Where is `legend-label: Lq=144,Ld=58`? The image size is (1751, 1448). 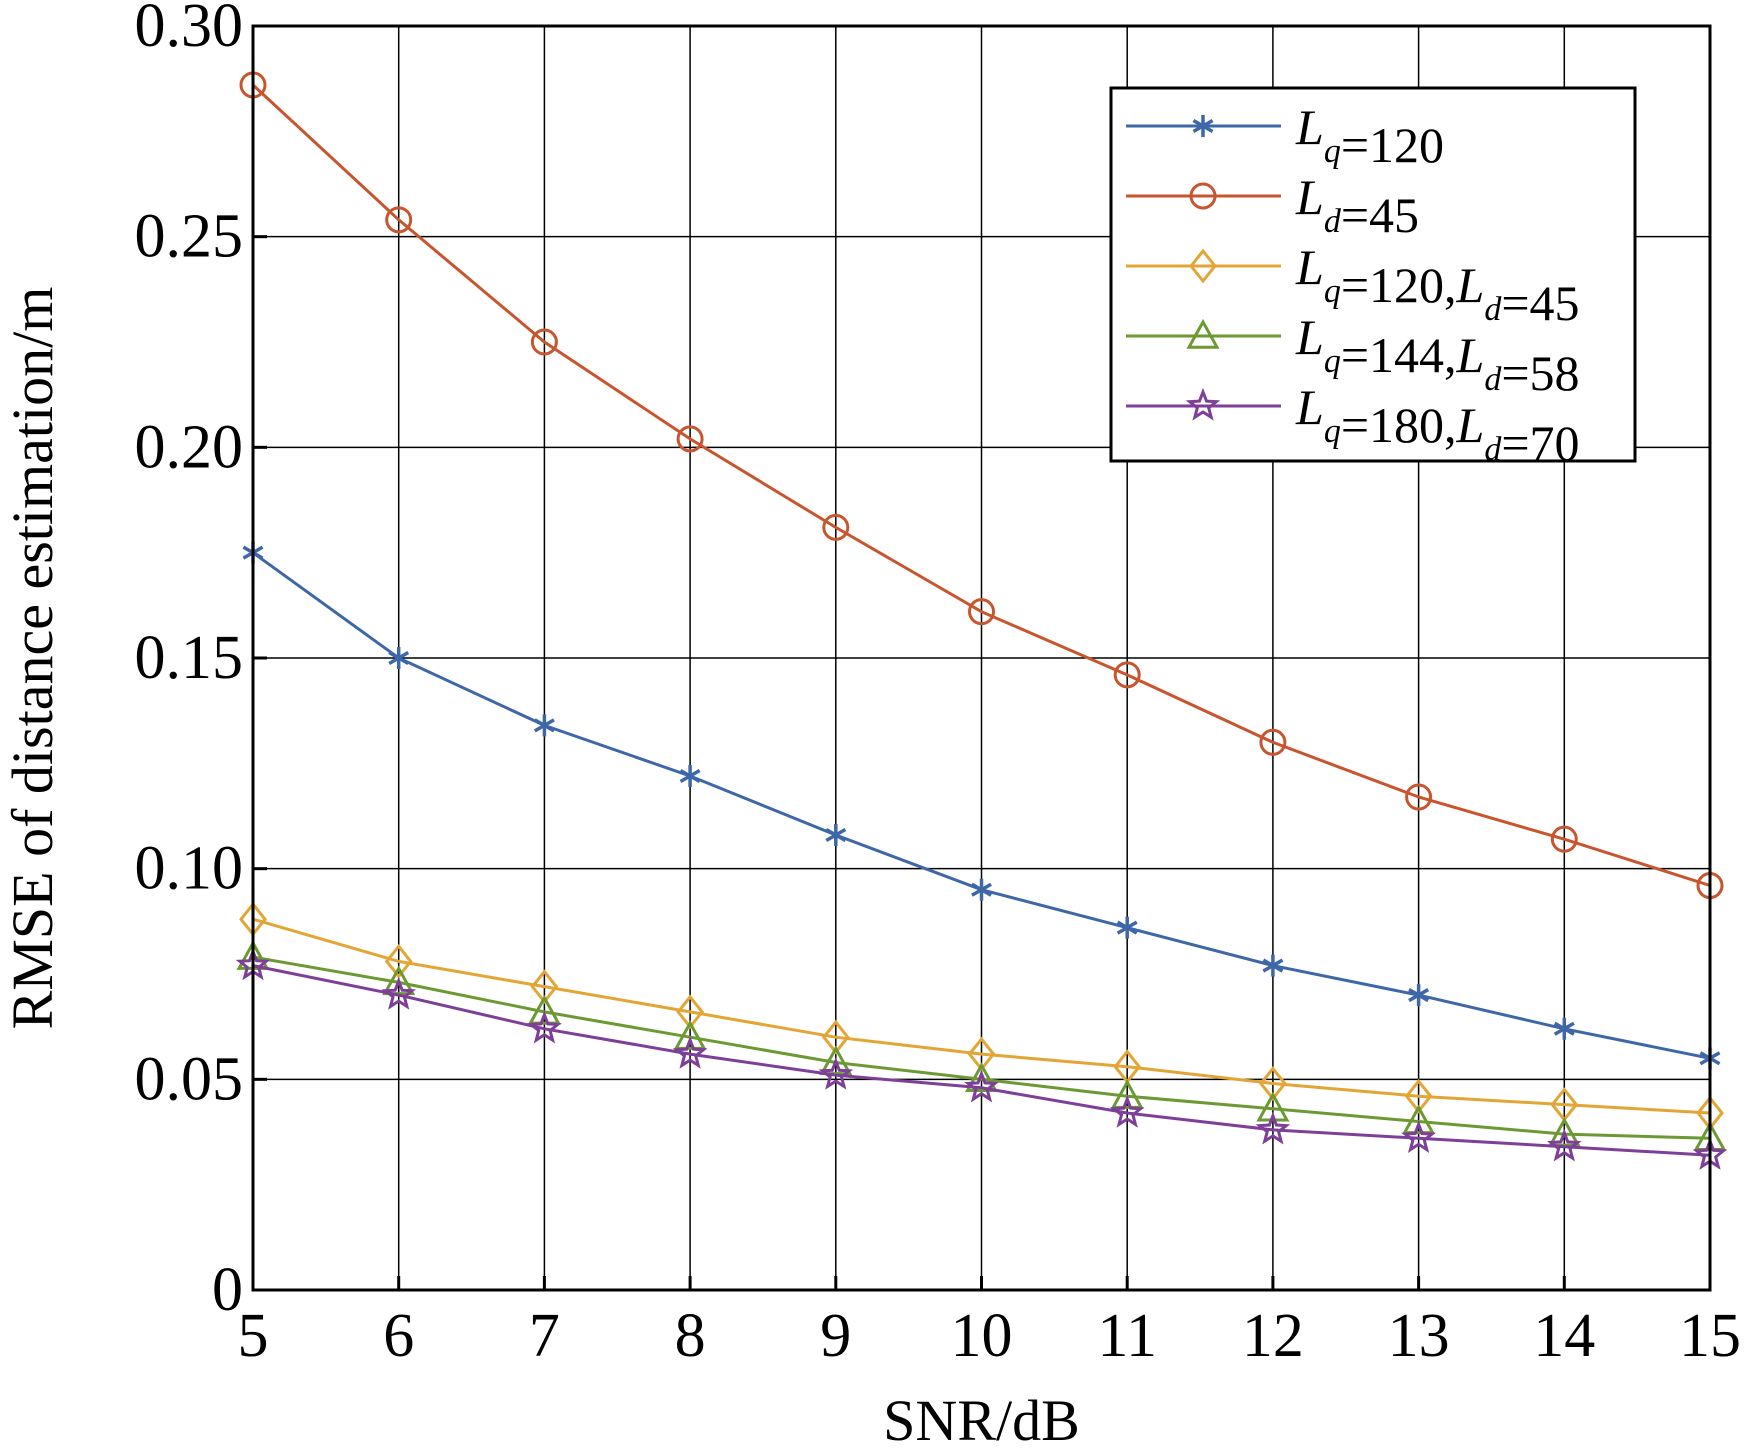 legend-label: Lq=144,Ld=58 is located at coordinates (1437, 355).